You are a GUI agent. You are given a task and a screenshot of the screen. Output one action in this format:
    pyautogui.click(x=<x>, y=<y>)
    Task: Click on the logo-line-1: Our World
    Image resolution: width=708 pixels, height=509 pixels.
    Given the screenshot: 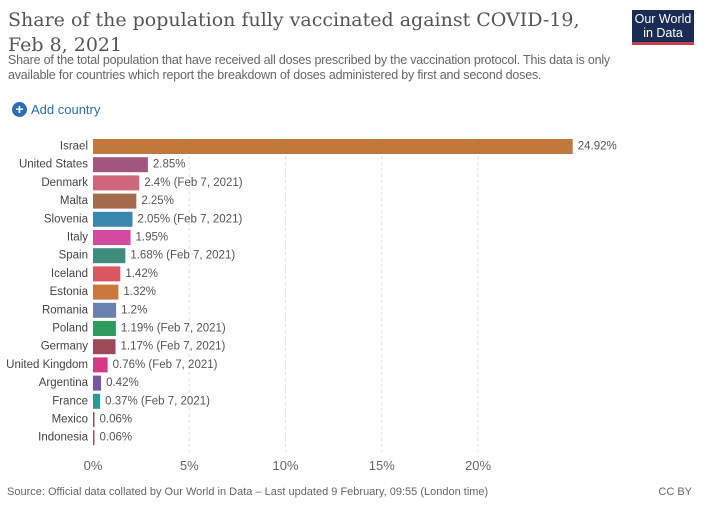 What is the action you would take?
    pyautogui.click(x=663, y=19)
    